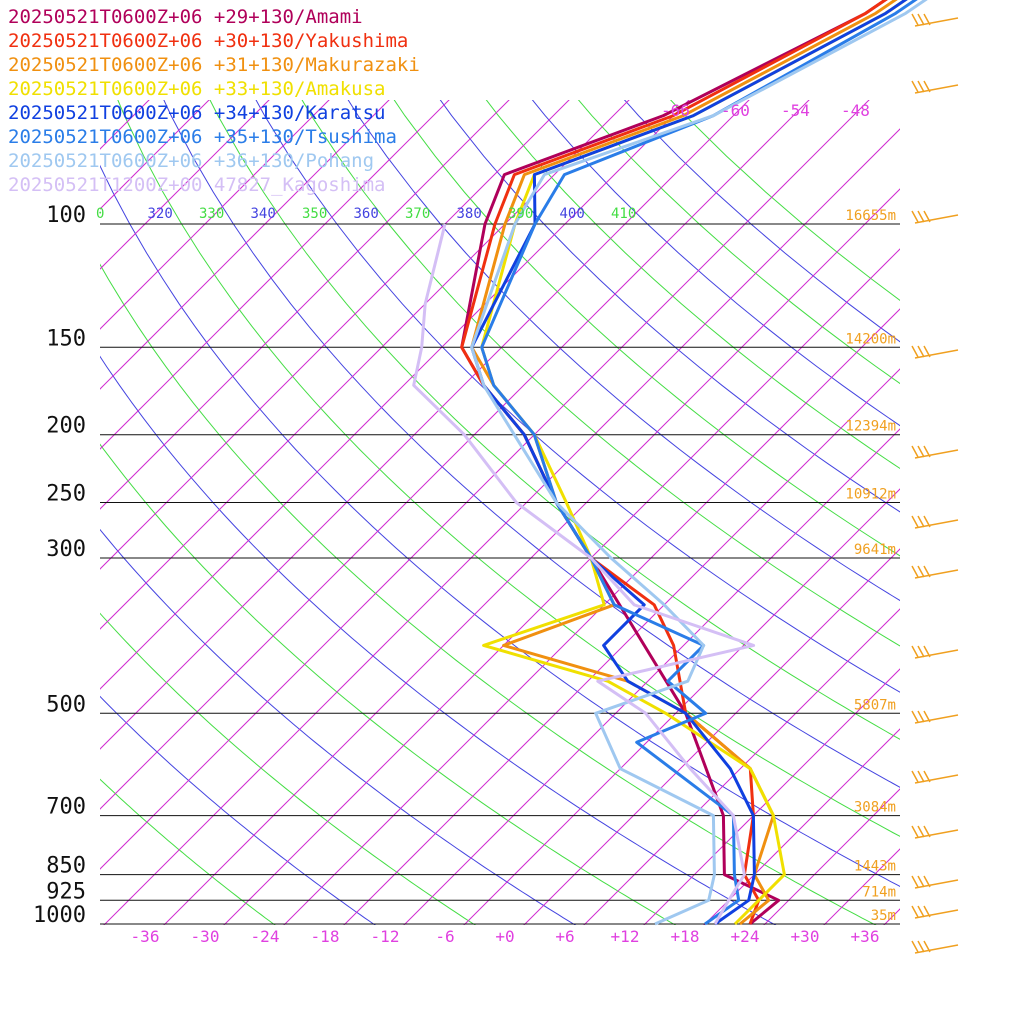 The width and height of the screenshot is (1024, 1024). Describe the element at coordinates (202, 137) in the screenshot. I see `legend-entry: 20250521T0600Z+06 +35+130/Tsushima` at that location.